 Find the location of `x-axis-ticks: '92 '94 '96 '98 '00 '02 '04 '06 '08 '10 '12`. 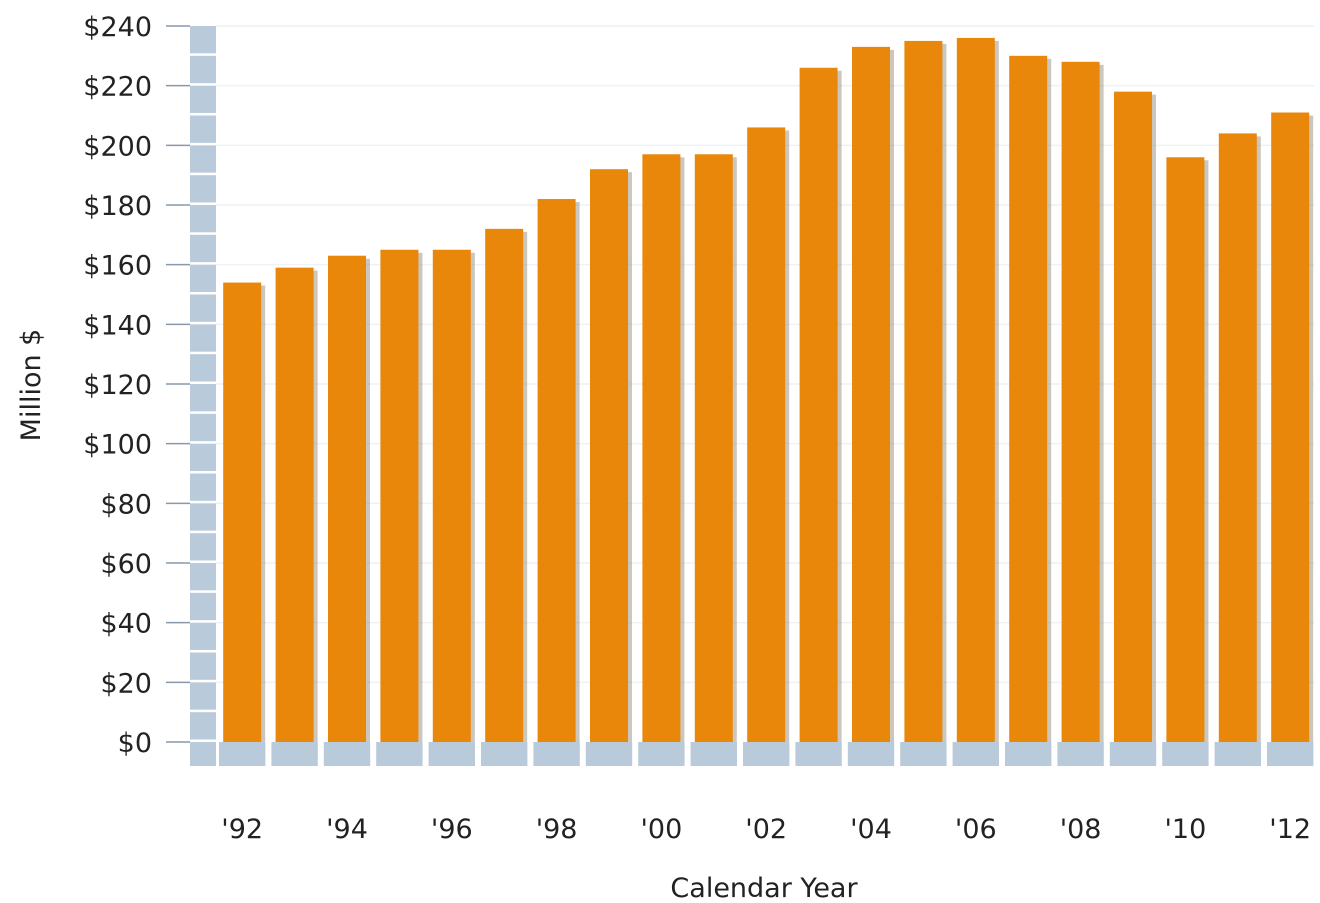

x-axis-ticks: '92 '94 '96 '98 '00 '02 '04 '06 '08 '10 '12 is located at coordinates (766, 829).